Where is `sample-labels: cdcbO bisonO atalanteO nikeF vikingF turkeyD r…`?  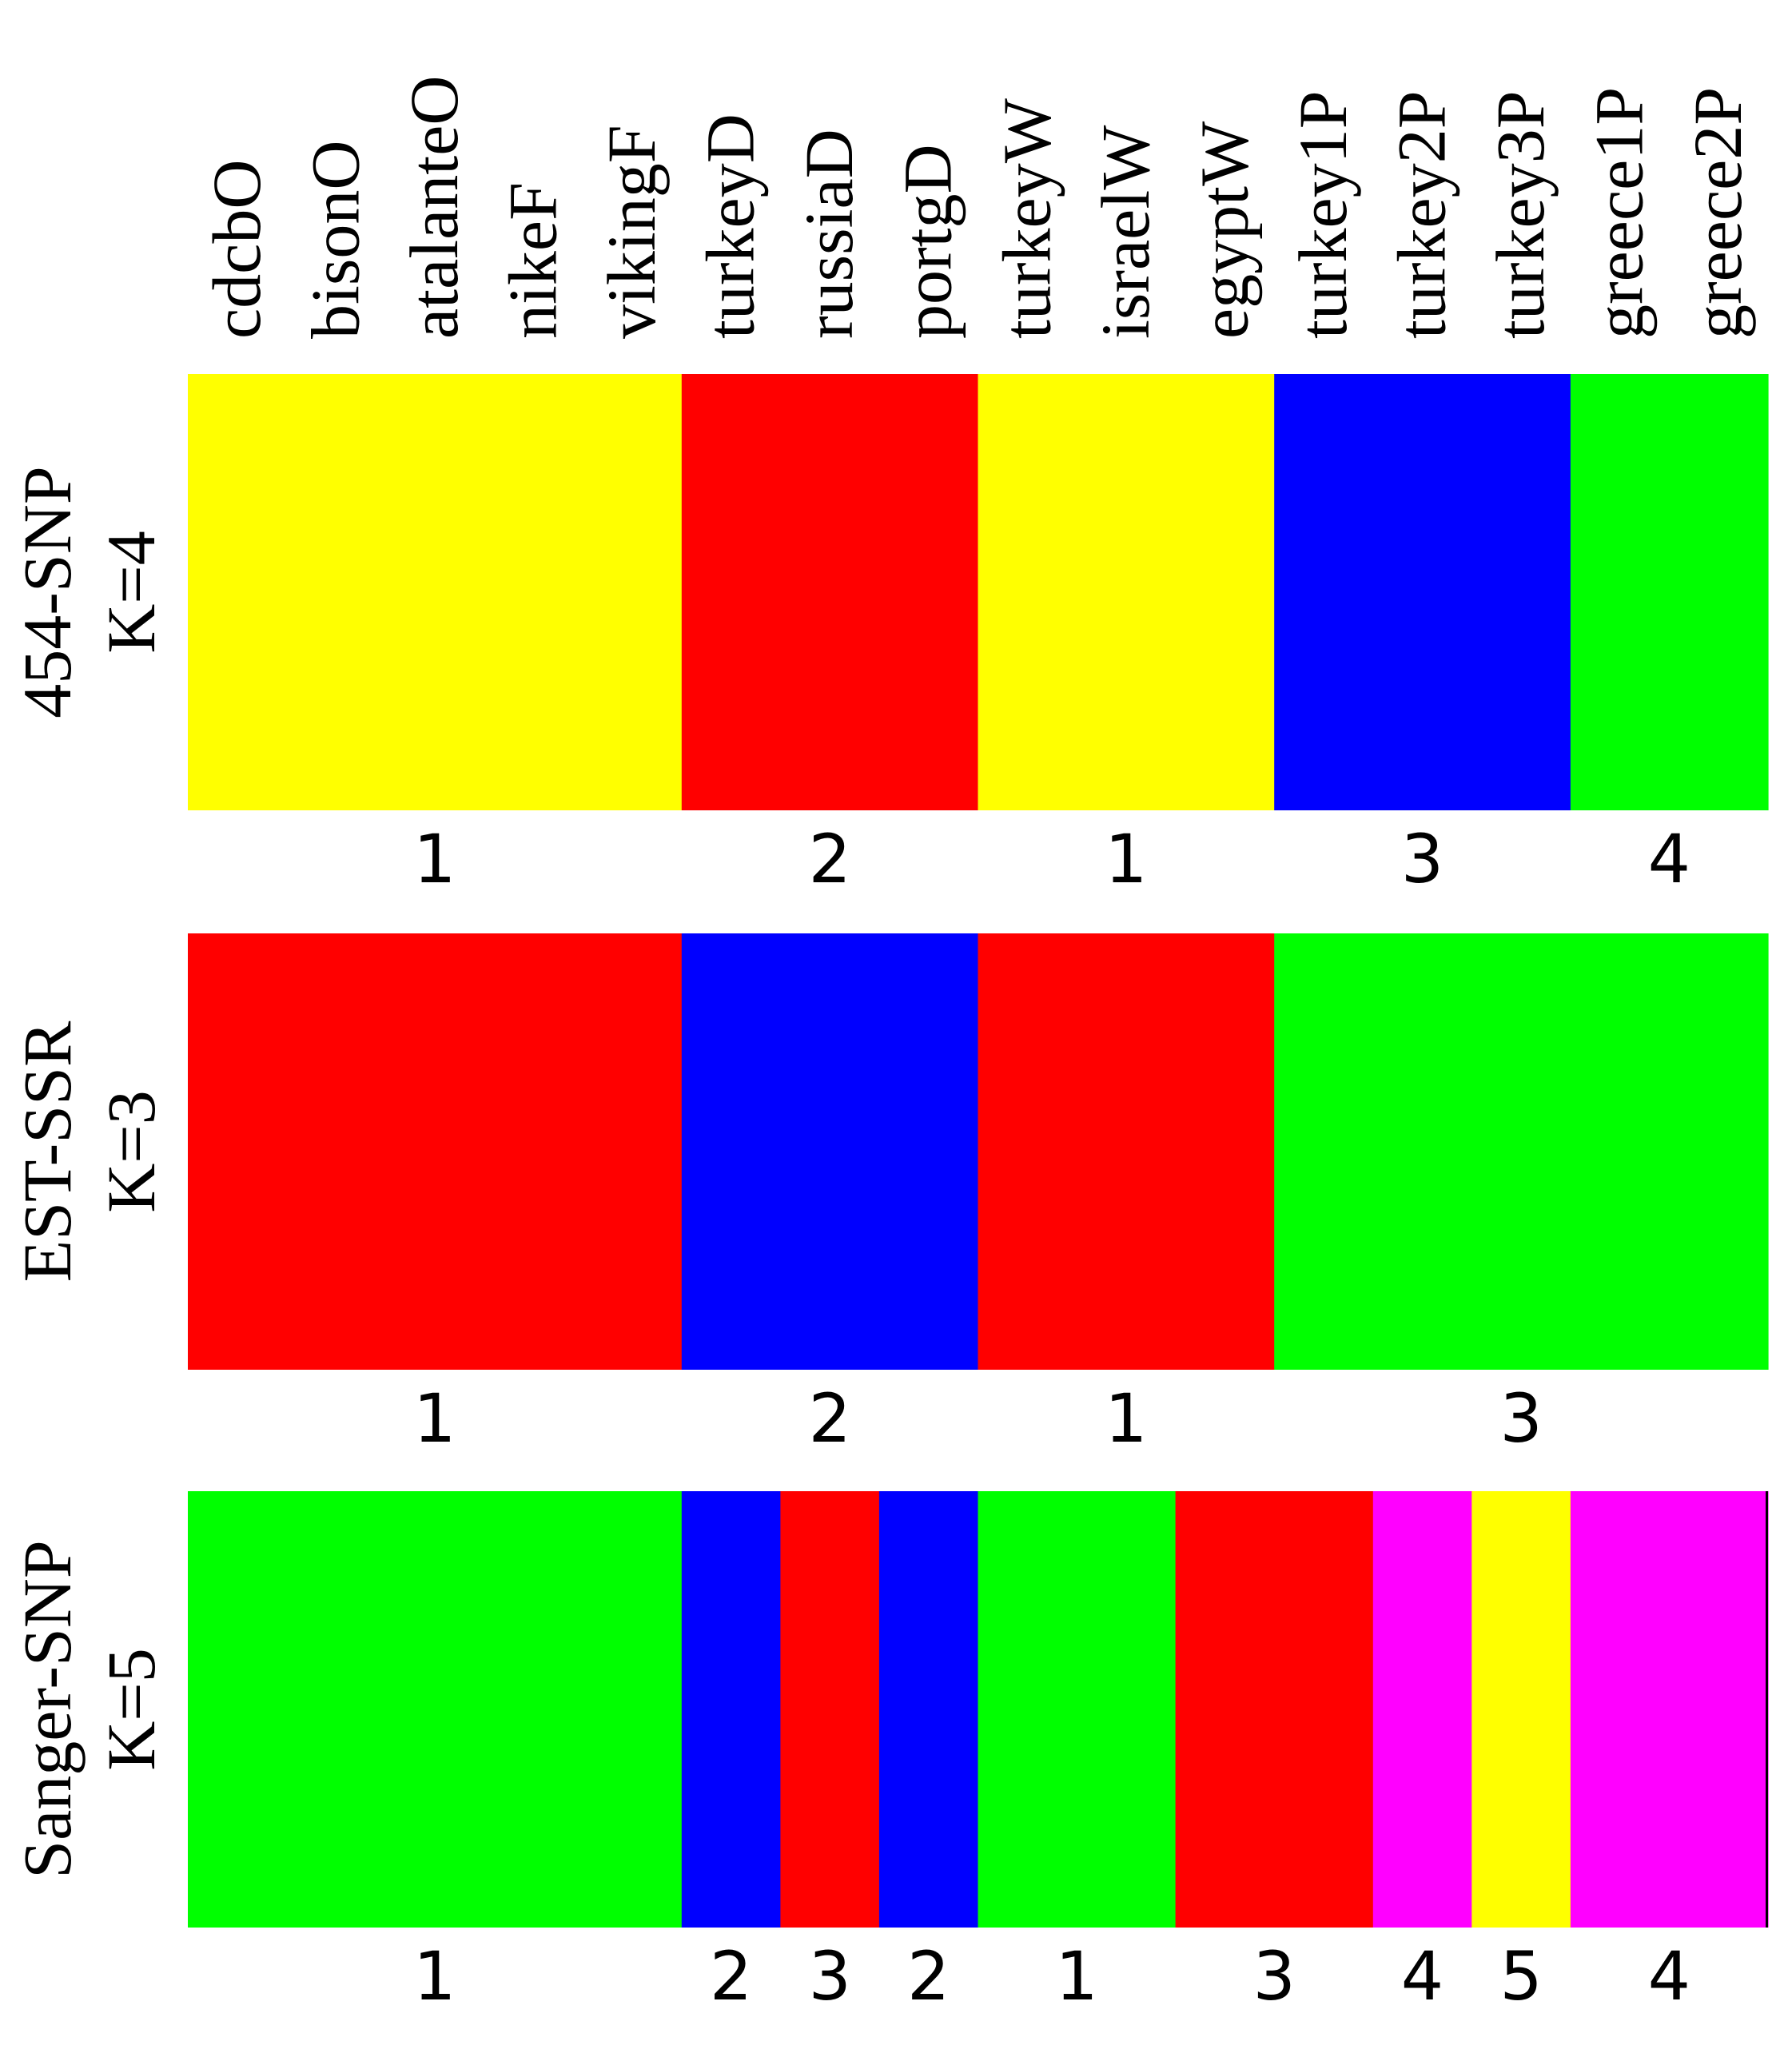 sample-labels: cdcbO bisonO atalanteO nikeF vikingF turkeyD r… is located at coordinates (977, 208).